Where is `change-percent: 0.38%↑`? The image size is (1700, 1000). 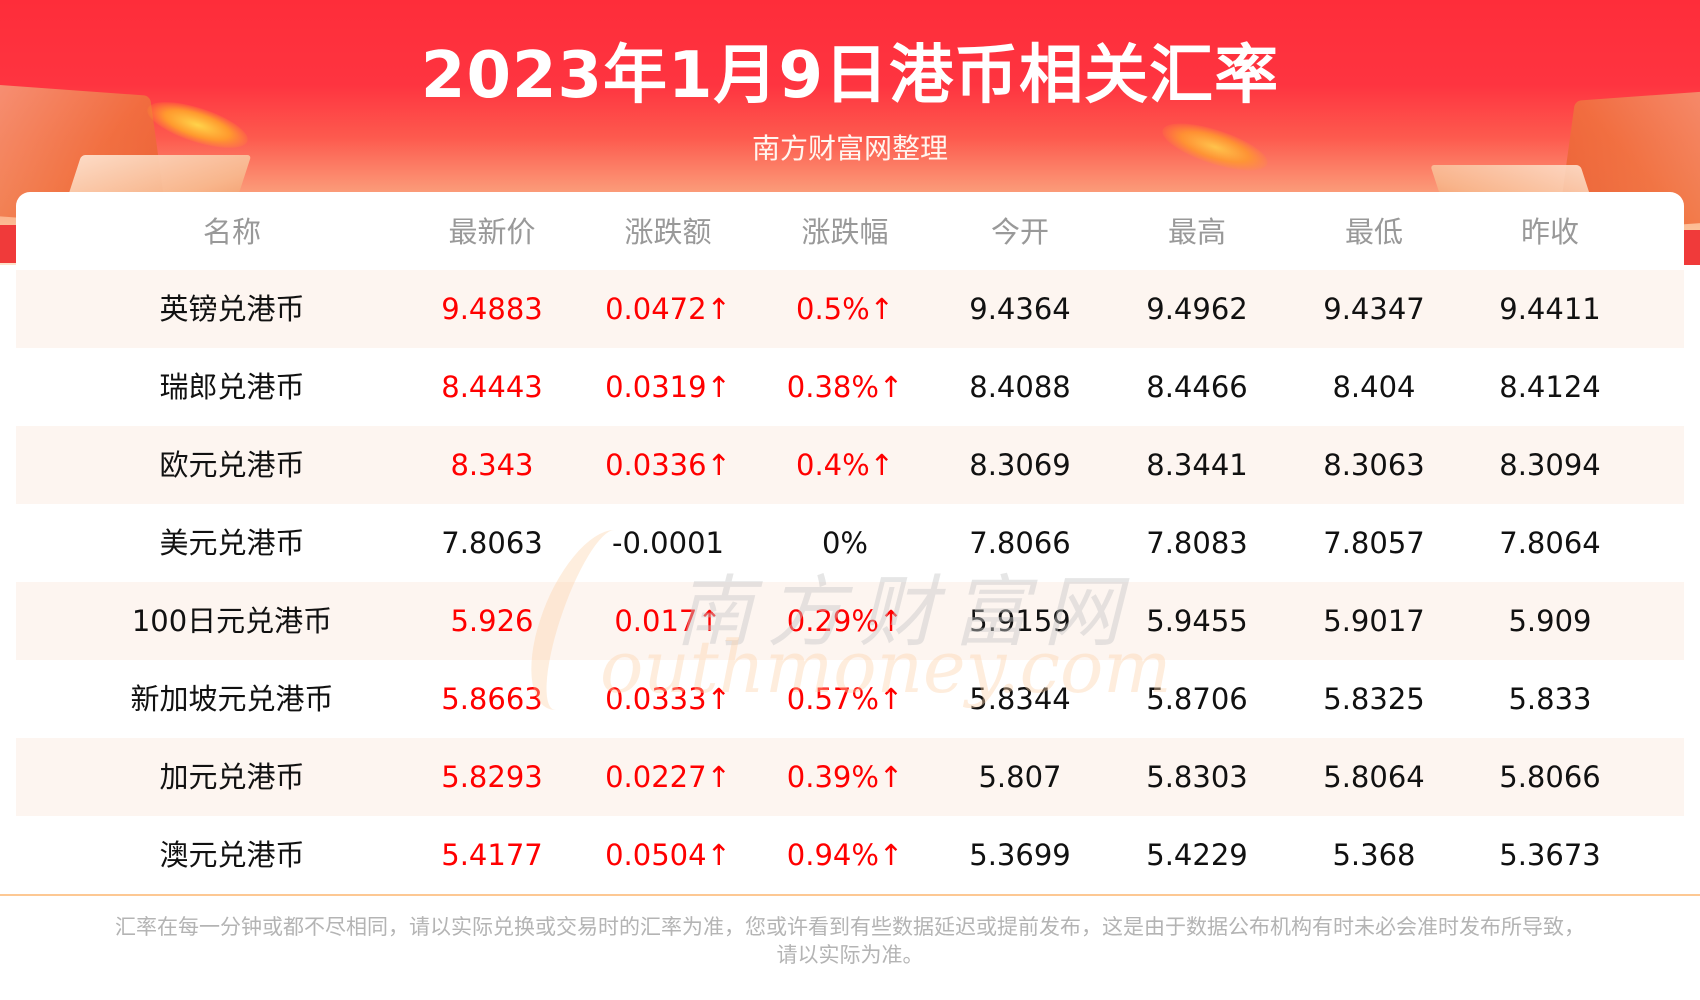
change-percent: 0.38%↑ is located at coordinates (845, 387).